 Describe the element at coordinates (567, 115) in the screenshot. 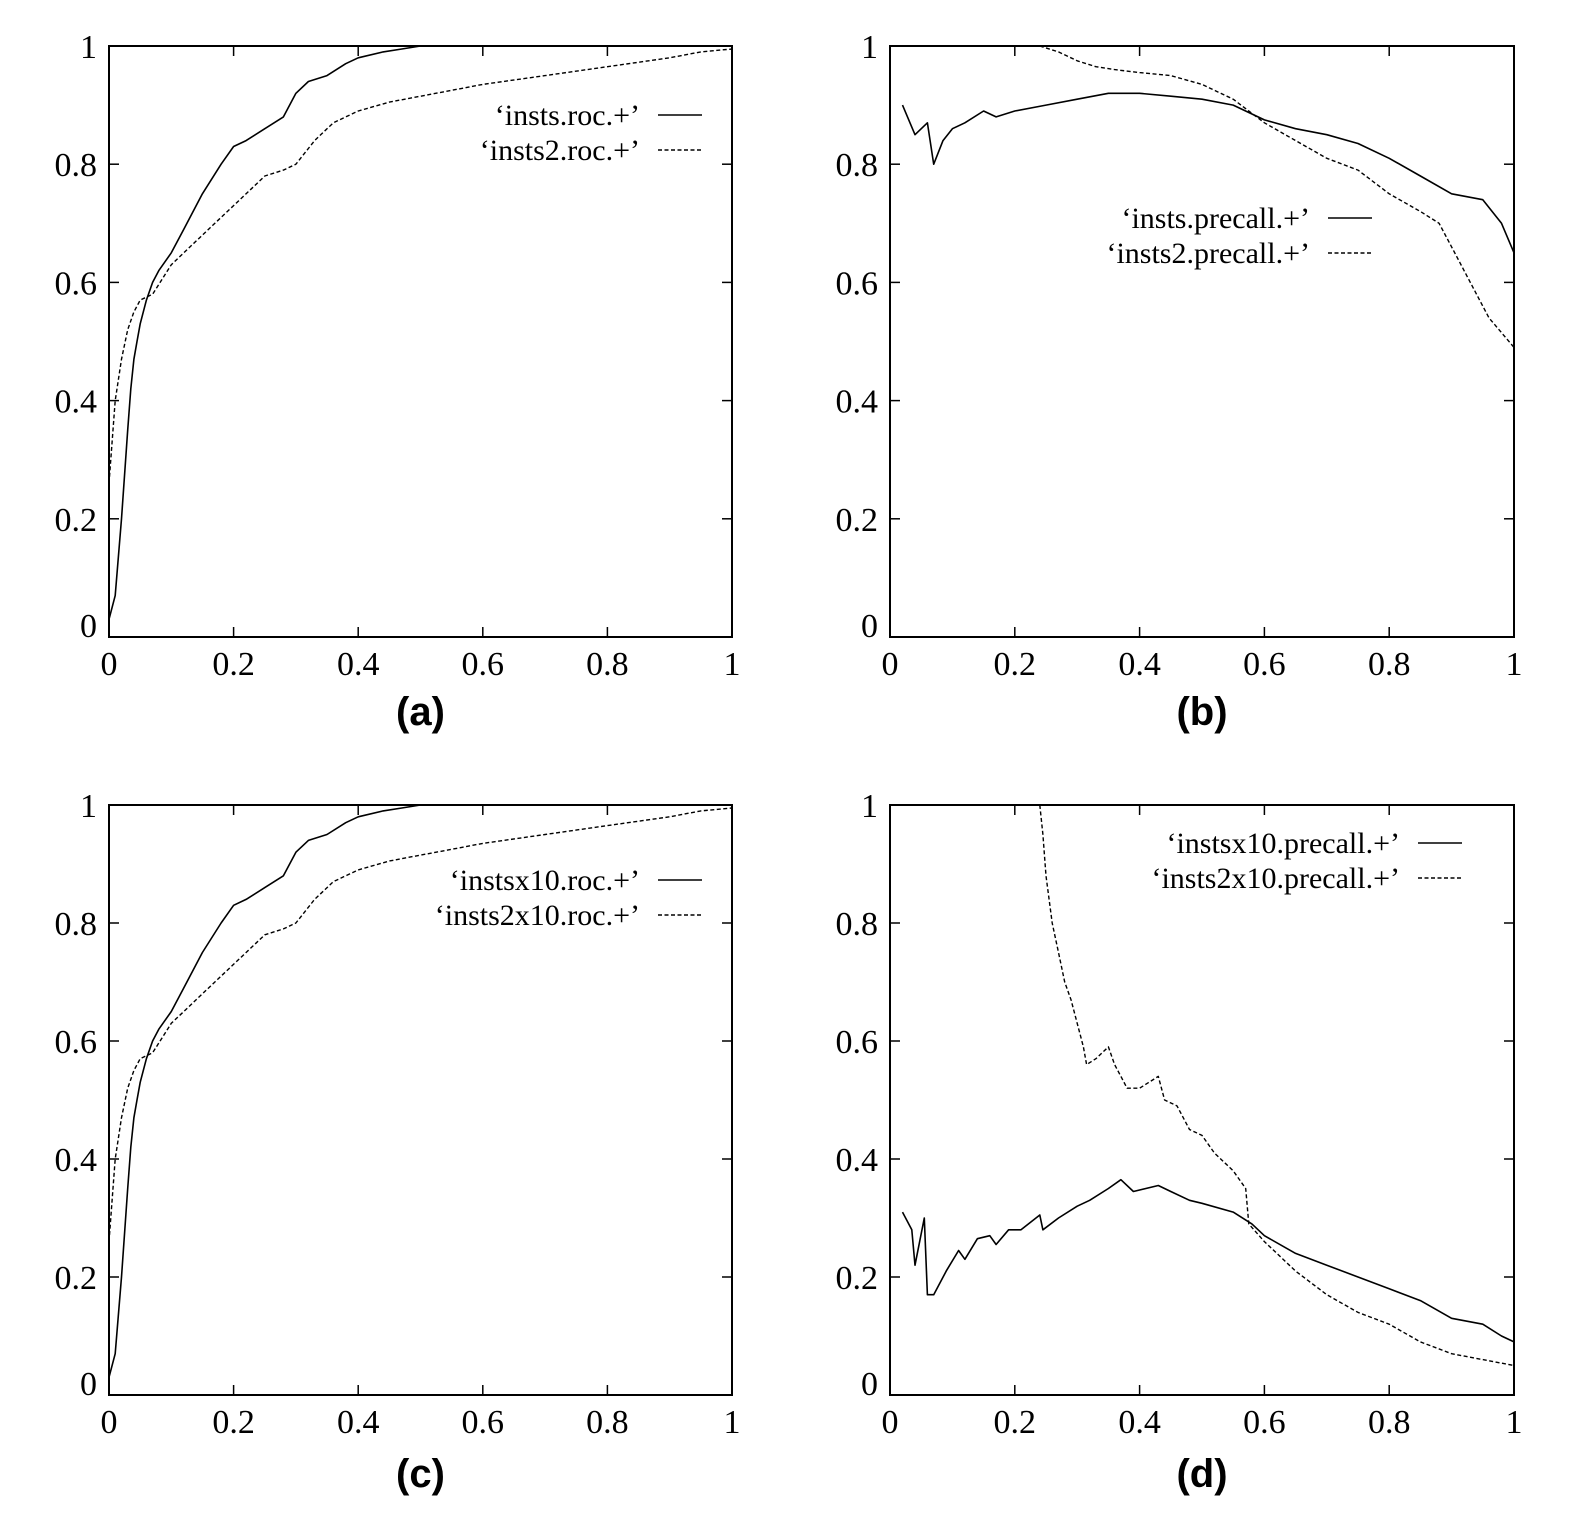

I see `legend-entry-1: ‘insts.roc.+’` at that location.